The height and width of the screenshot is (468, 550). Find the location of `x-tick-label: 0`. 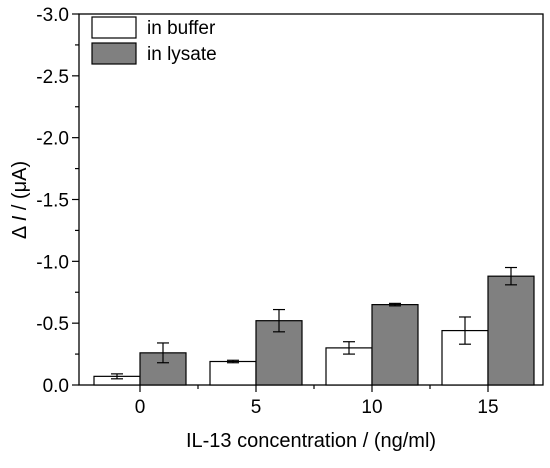

x-tick-label: 0 is located at coordinates (140, 407).